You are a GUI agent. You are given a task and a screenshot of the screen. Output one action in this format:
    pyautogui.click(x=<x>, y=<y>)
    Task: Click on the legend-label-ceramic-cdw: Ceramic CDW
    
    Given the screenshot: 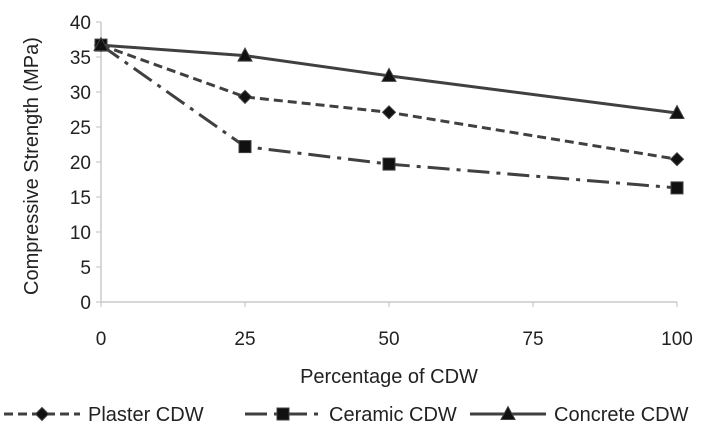 What is the action you would take?
    pyautogui.click(x=393, y=415)
    